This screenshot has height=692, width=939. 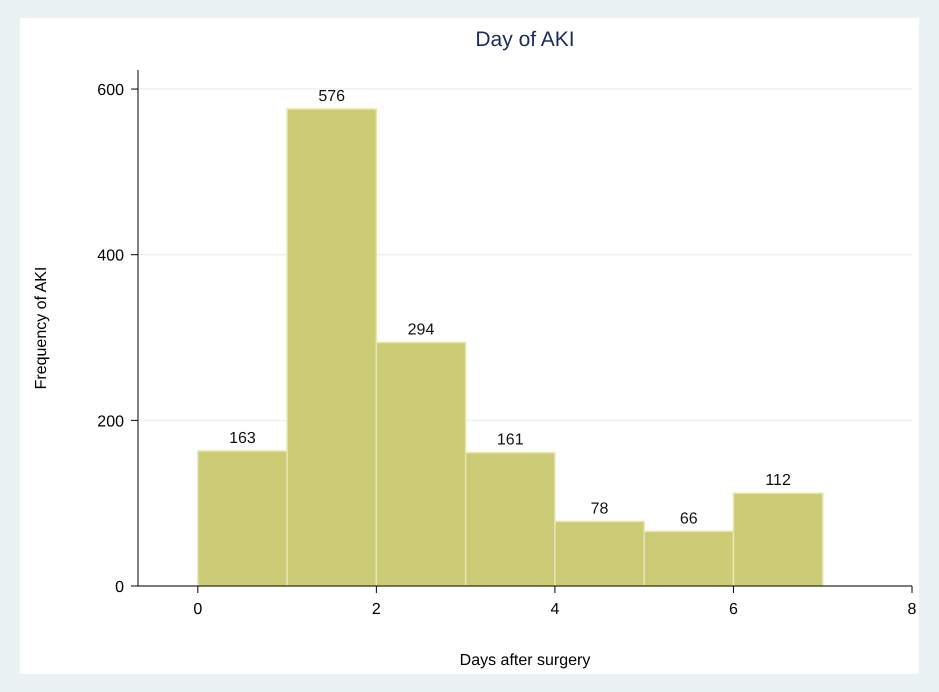 I want to click on x-tick-label: 8, so click(x=912, y=609).